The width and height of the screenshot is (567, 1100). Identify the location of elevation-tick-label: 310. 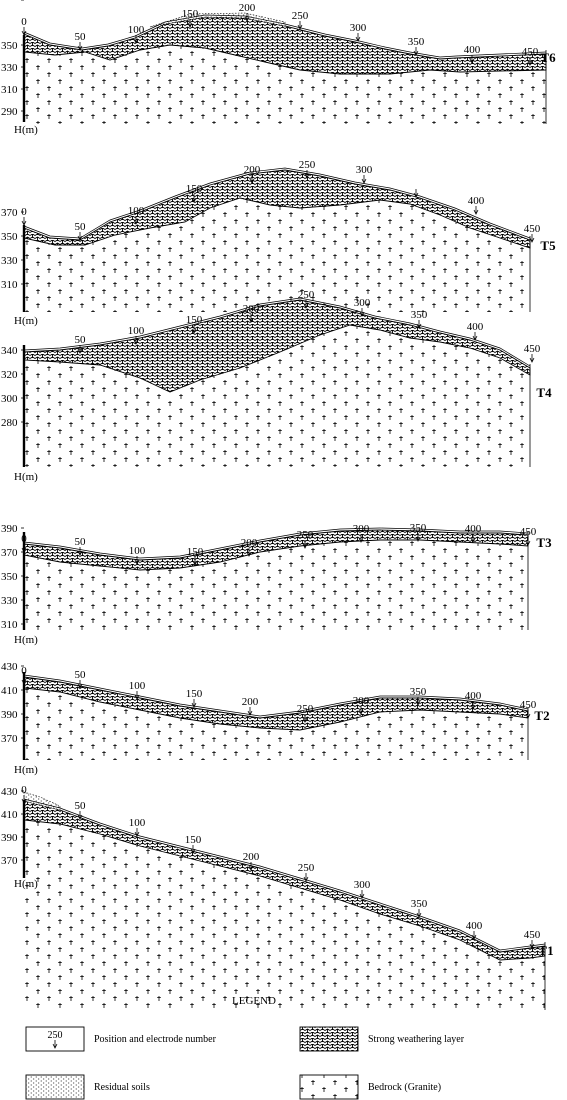
(9, 625).